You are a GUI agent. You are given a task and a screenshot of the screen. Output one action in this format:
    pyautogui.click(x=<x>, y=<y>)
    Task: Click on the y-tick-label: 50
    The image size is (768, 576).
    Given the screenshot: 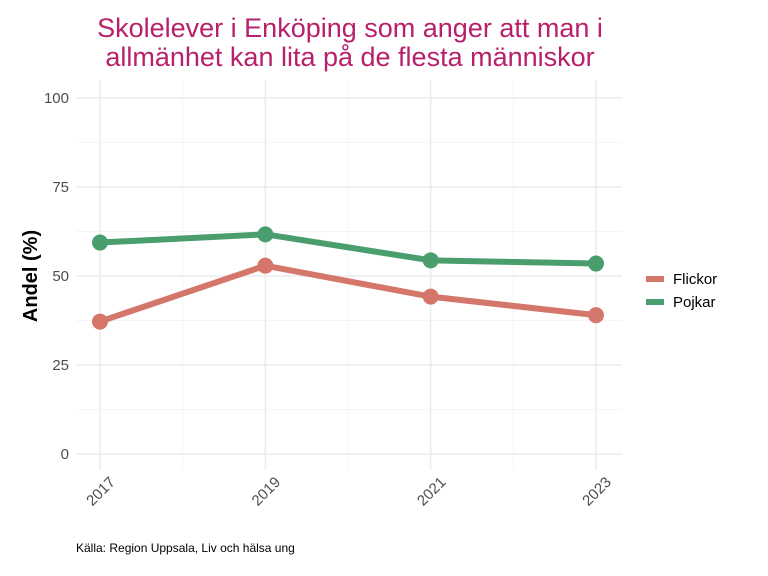 What is the action you would take?
    pyautogui.click(x=60, y=276)
    